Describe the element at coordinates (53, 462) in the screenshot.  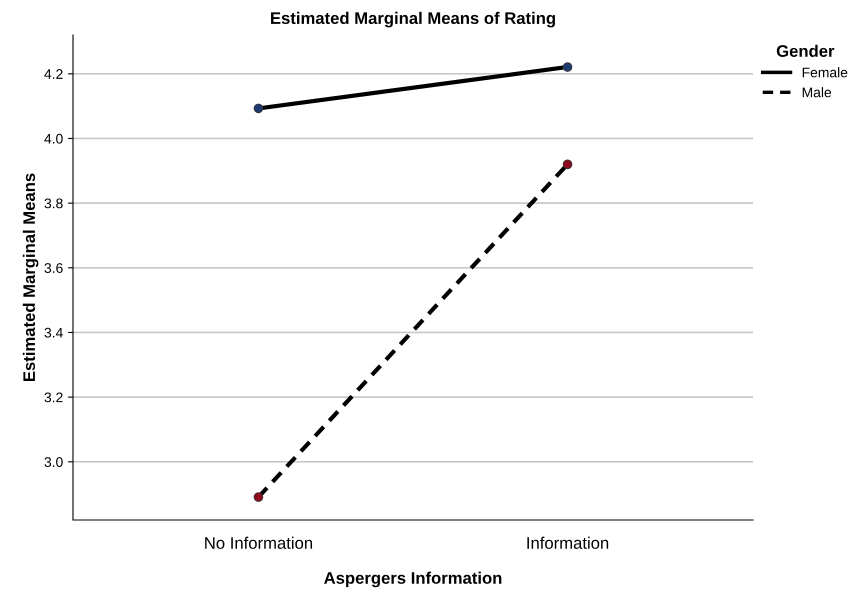
I see `y-tick-label: 3.0` at that location.